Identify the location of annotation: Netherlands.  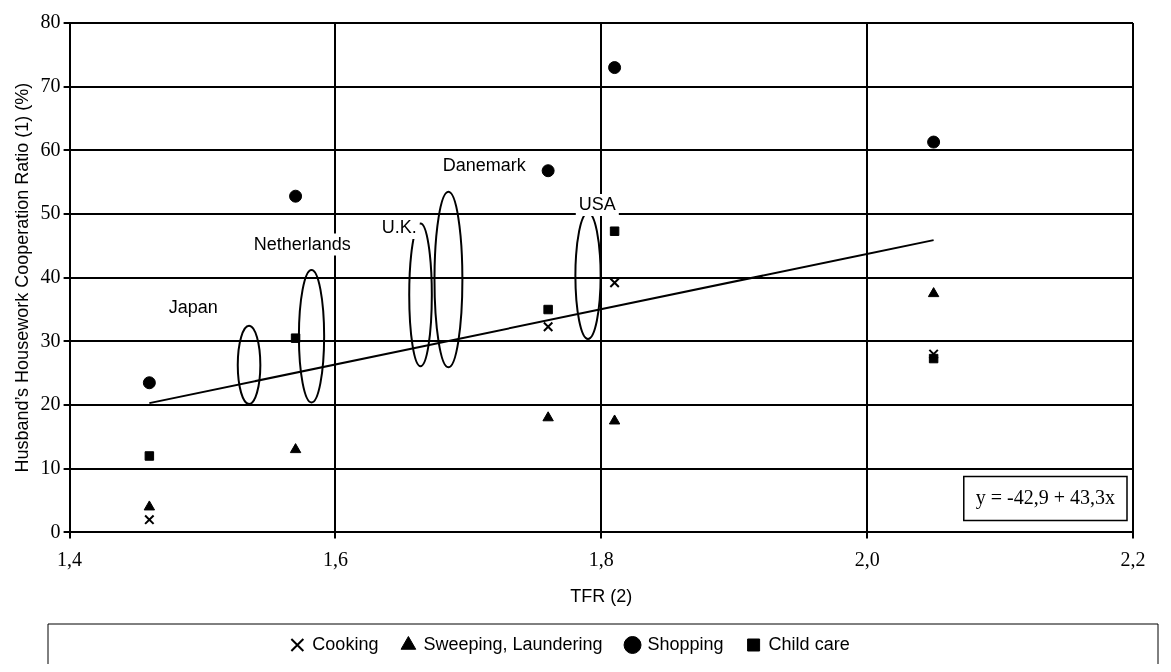
(302, 243).